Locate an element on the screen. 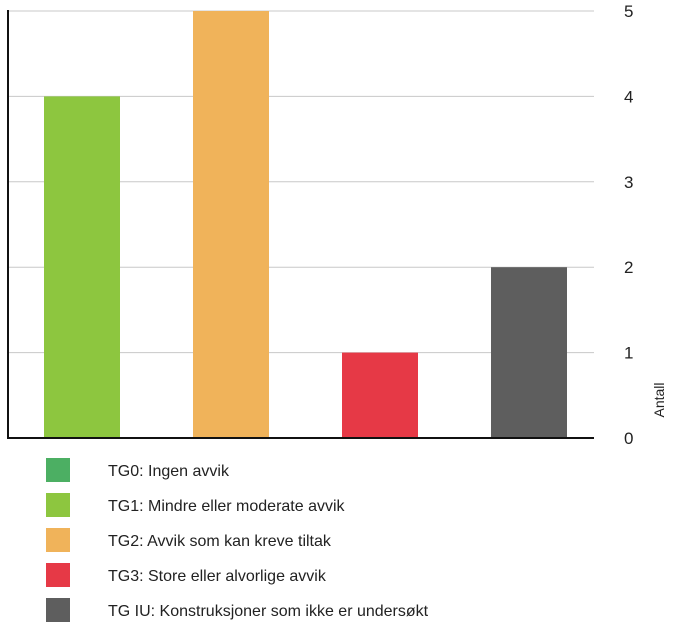  y-tick-label-4: 4 is located at coordinates (628, 96).